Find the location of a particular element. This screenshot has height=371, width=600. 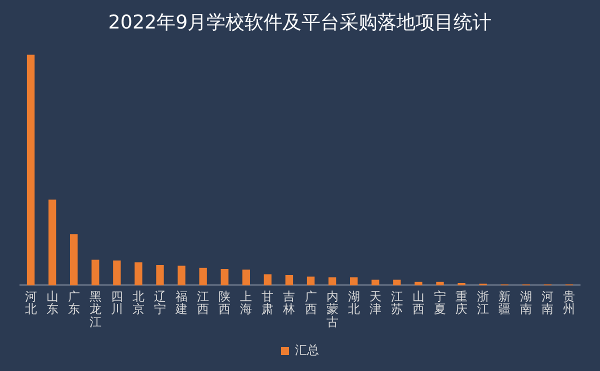

x-tick-label: 贵州 is located at coordinates (569, 303).